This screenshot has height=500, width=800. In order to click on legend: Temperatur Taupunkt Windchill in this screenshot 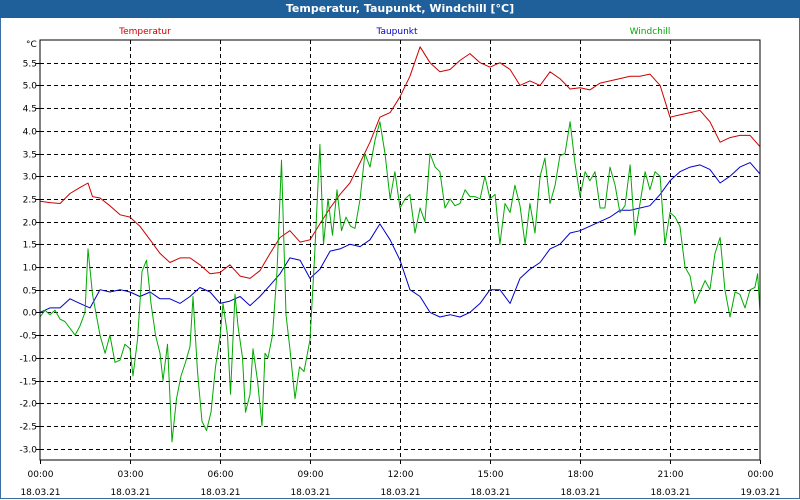, I will do `click(394, 32)`.